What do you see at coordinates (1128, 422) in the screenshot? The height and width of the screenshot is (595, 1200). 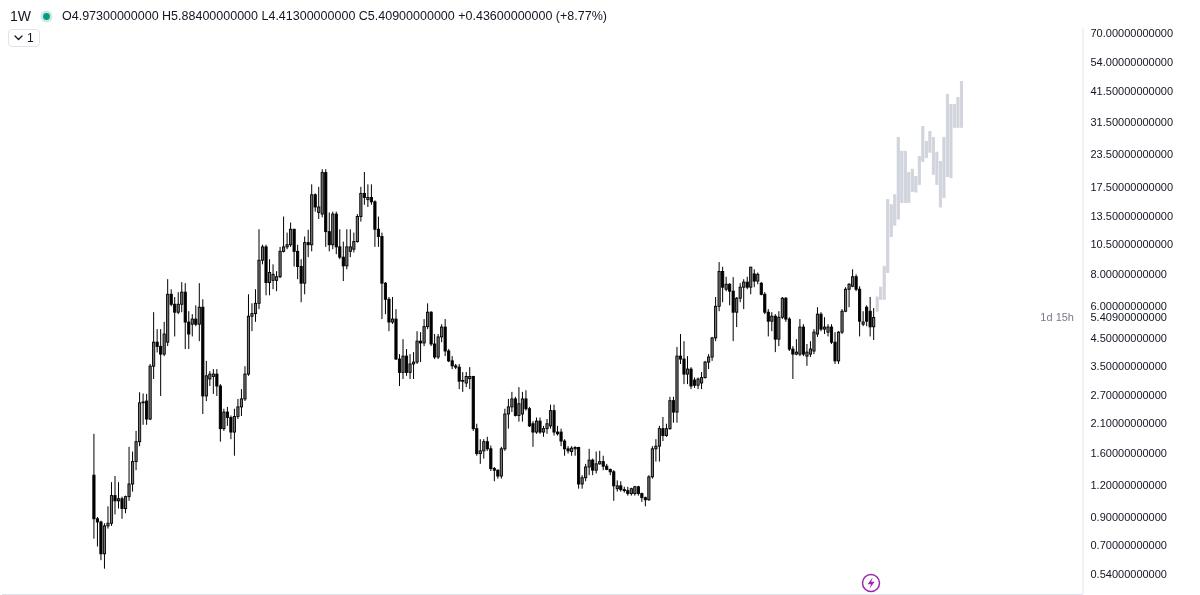 I see `y-tick-label: 2.10000000000` at bounding box center [1128, 422].